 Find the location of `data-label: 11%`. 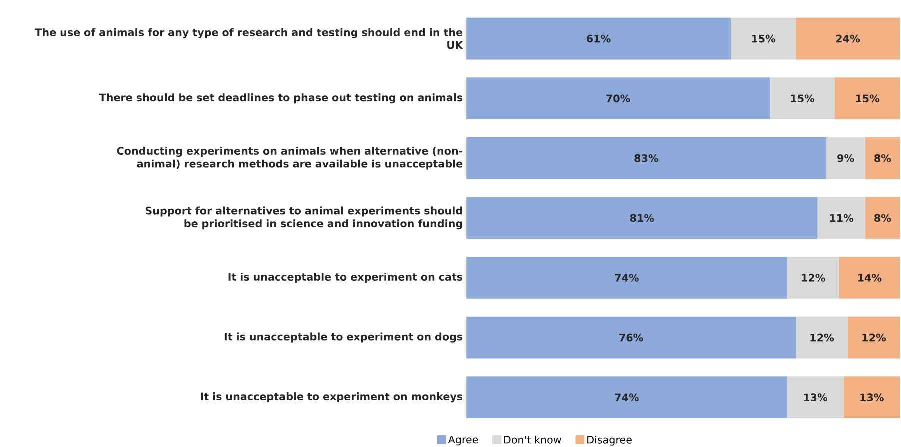

data-label: 11% is located at coordinates (842, 218).